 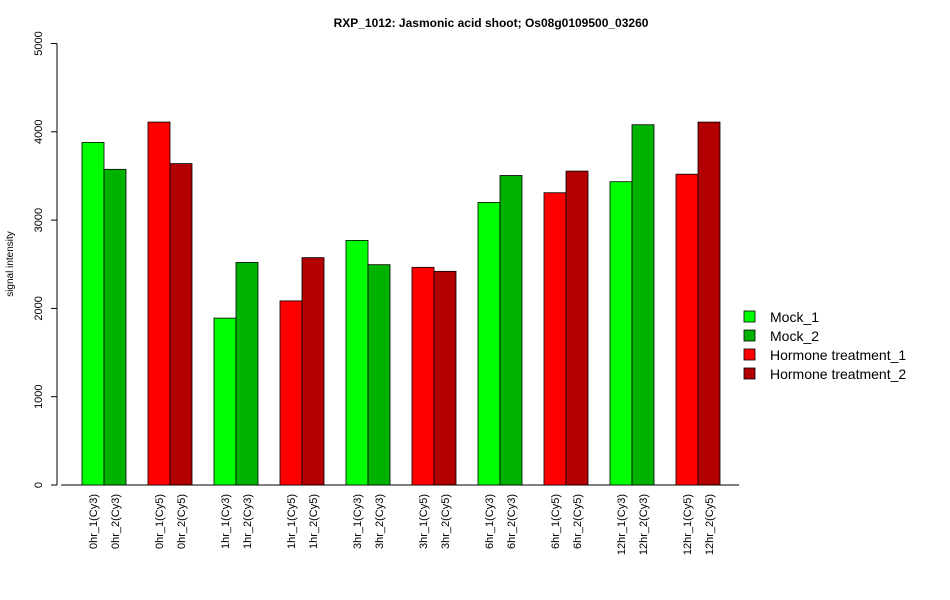 I want to click on x-tick-label: 3hr_1(Cy3), so click(x=358, y=521).